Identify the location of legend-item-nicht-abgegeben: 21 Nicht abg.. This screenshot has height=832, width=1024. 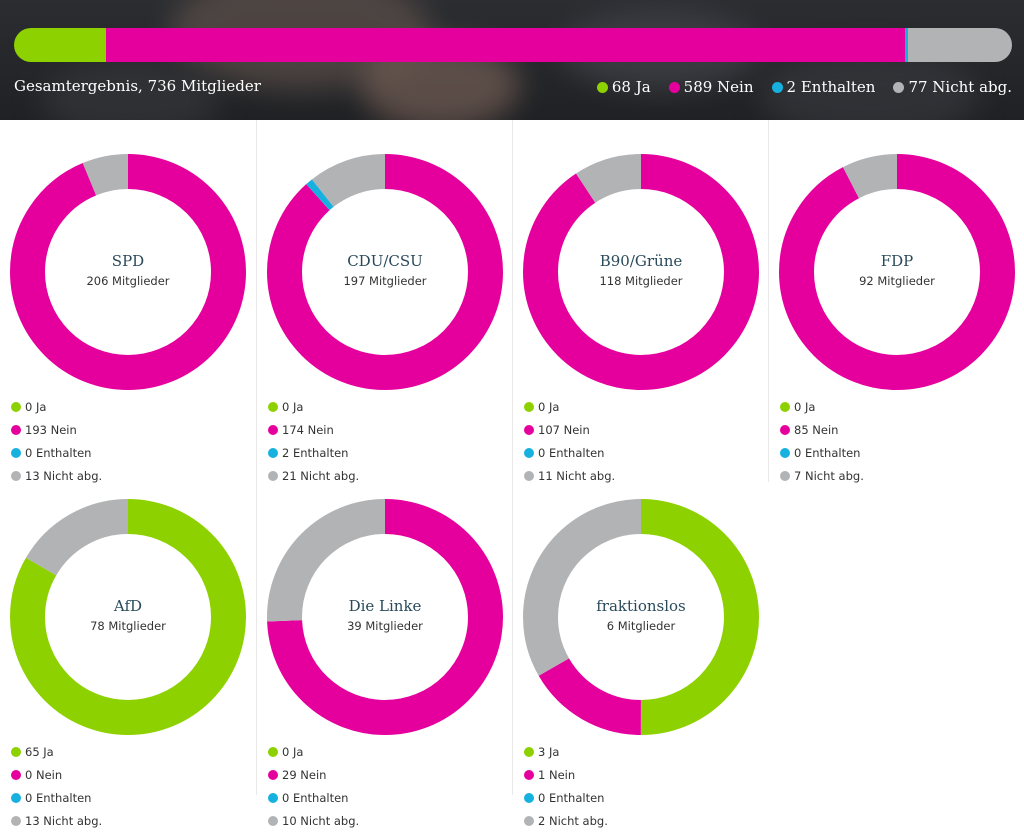
(313, 475).